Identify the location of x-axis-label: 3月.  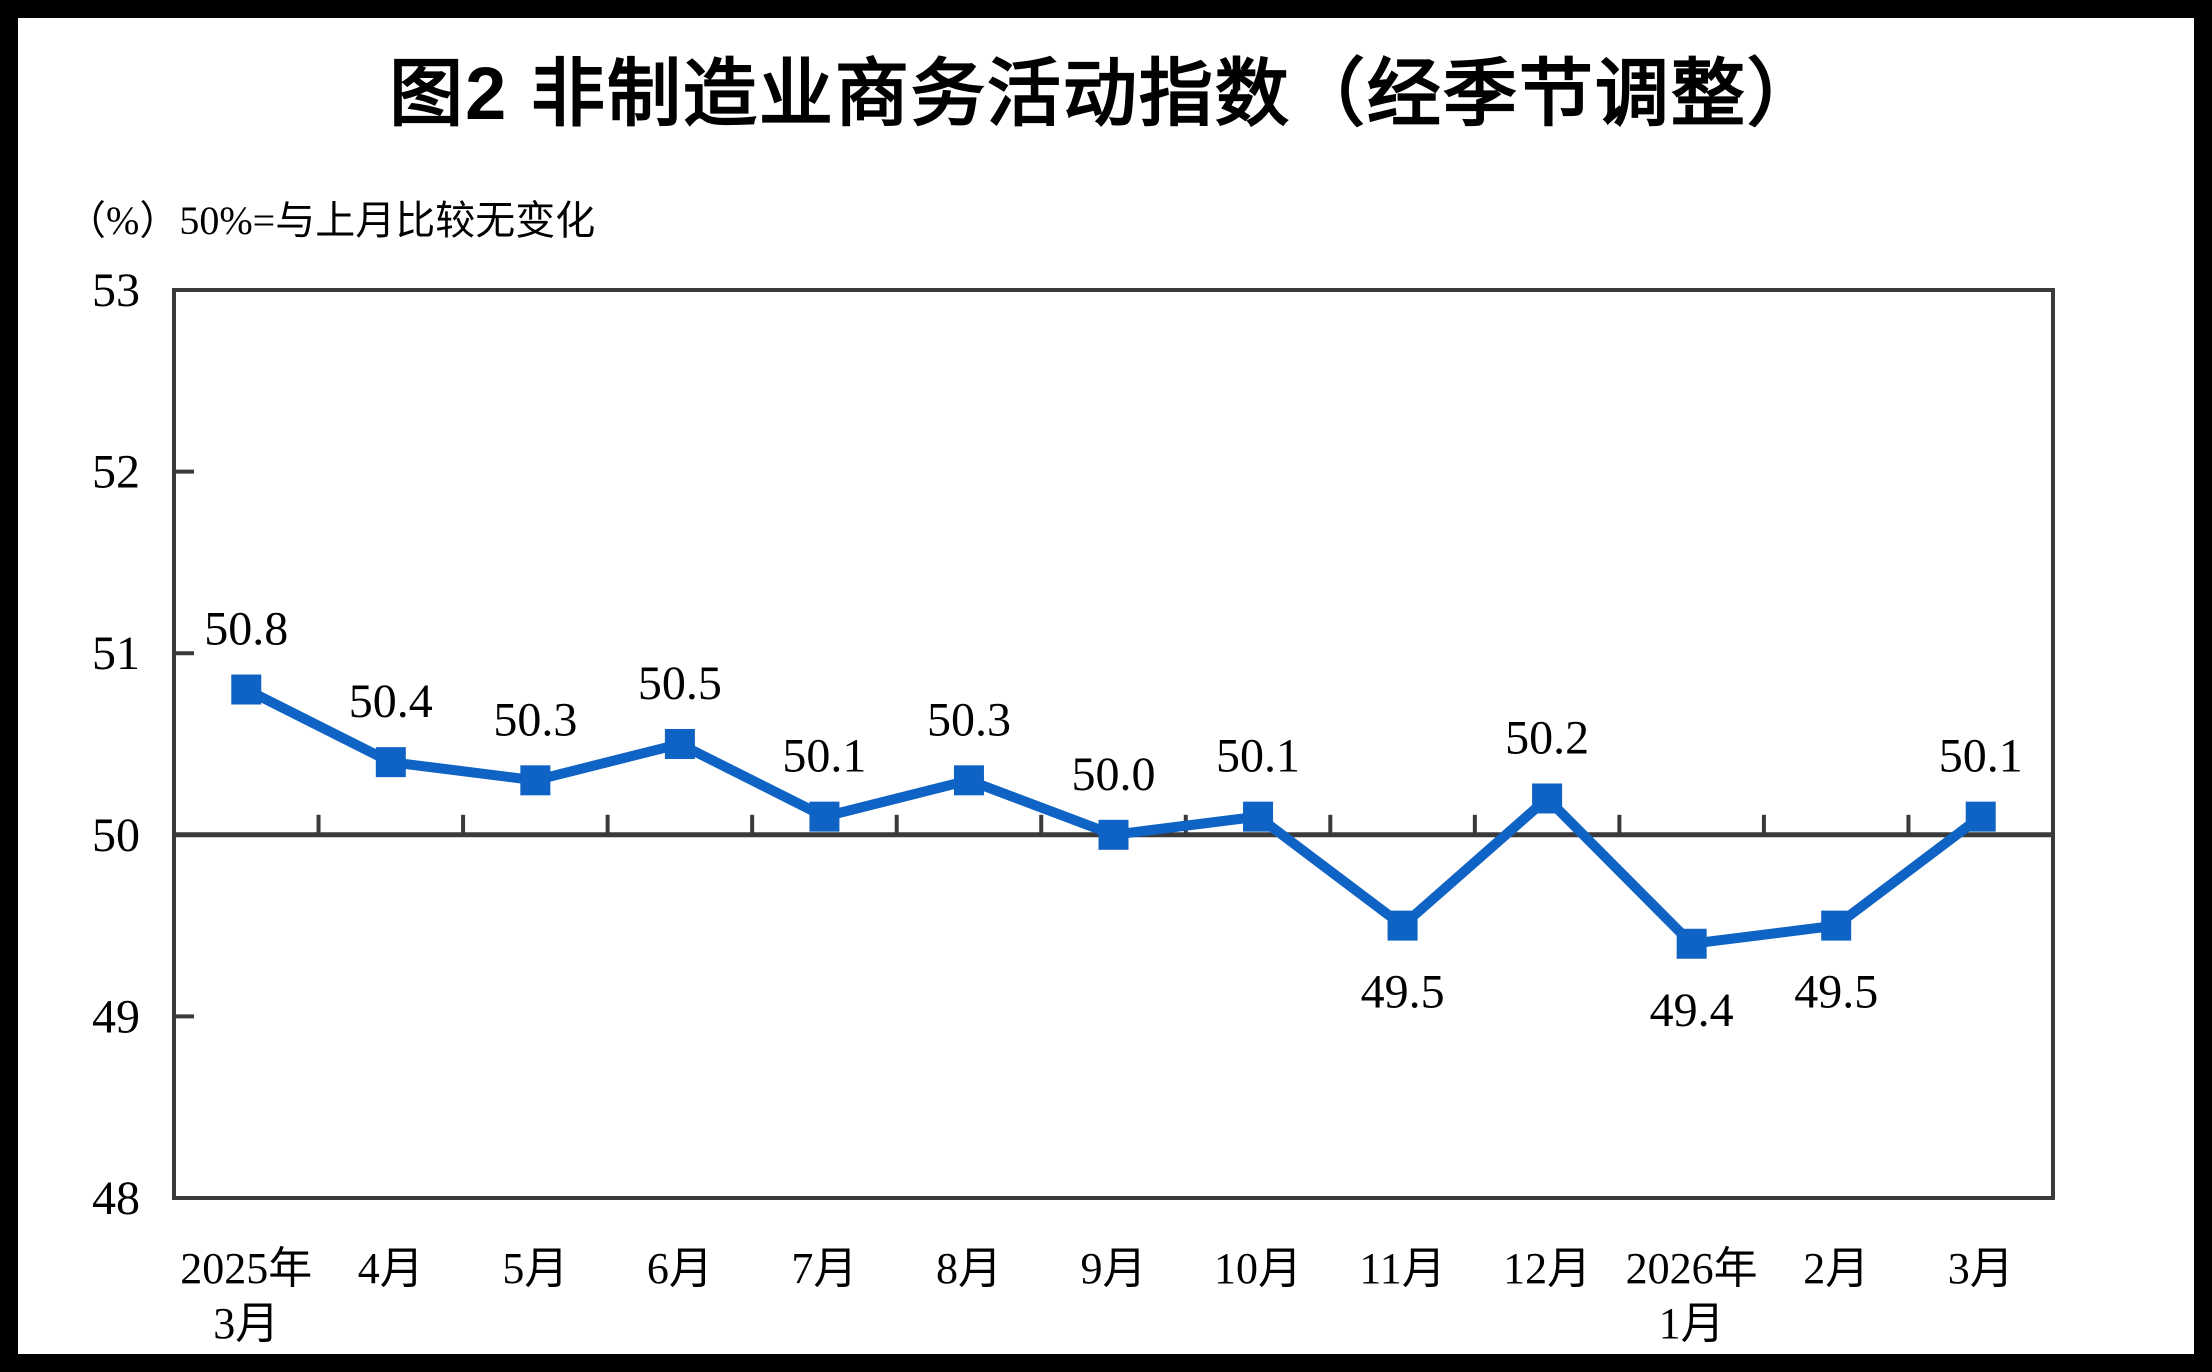
(1981, 1268).